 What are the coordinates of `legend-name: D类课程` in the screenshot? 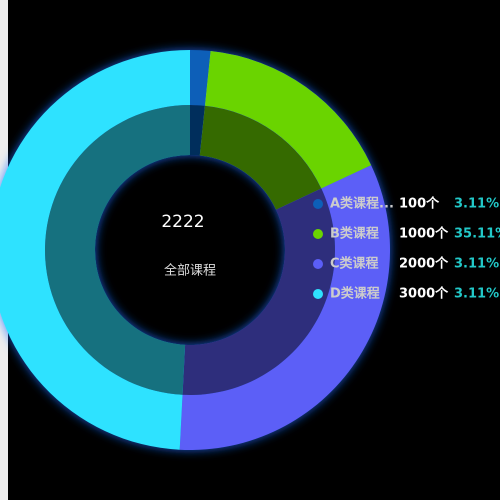 It's located at (355, 294).